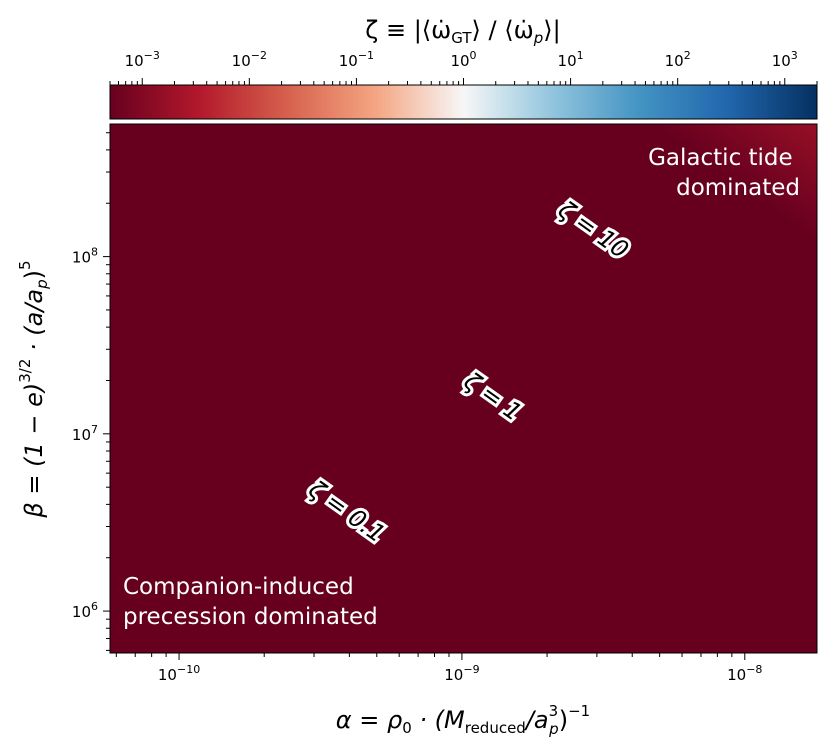 Image resolution: width=830 pixels, height=752 pixels. What do you see at coordinates (463, 102) in the screenshot?
I see `colorbar-bar` at bounding box center [463, 102].